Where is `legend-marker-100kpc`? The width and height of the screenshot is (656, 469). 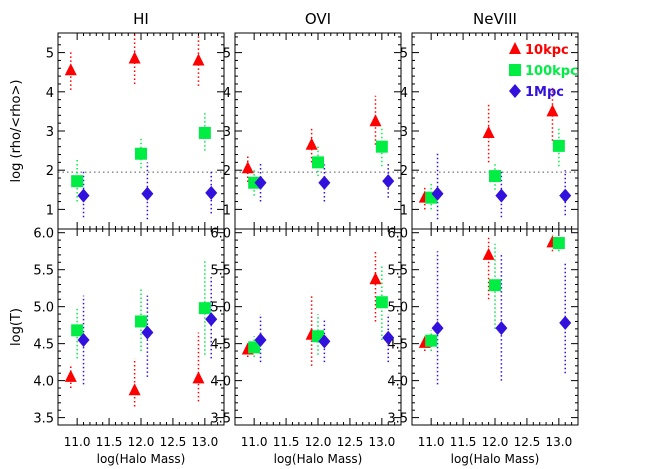
legend-marker-100kpc is located at coordinates (515, 70).